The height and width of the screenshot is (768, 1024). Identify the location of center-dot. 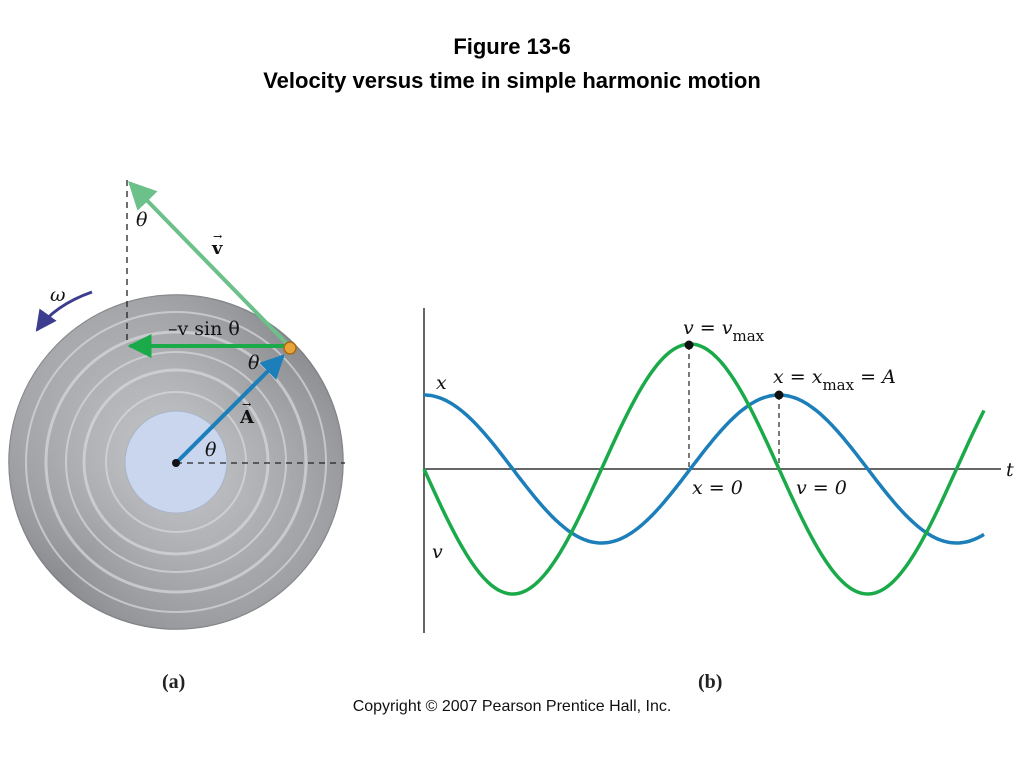
(176, 463).